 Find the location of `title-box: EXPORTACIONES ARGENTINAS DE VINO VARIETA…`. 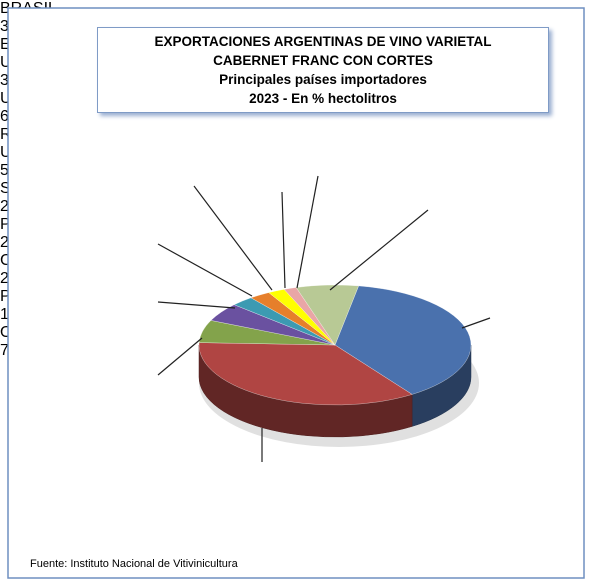

title-box: EXPORTACIONES ARGENTINAS DE VINO VARIETA… is located at coordinates (323, 70).